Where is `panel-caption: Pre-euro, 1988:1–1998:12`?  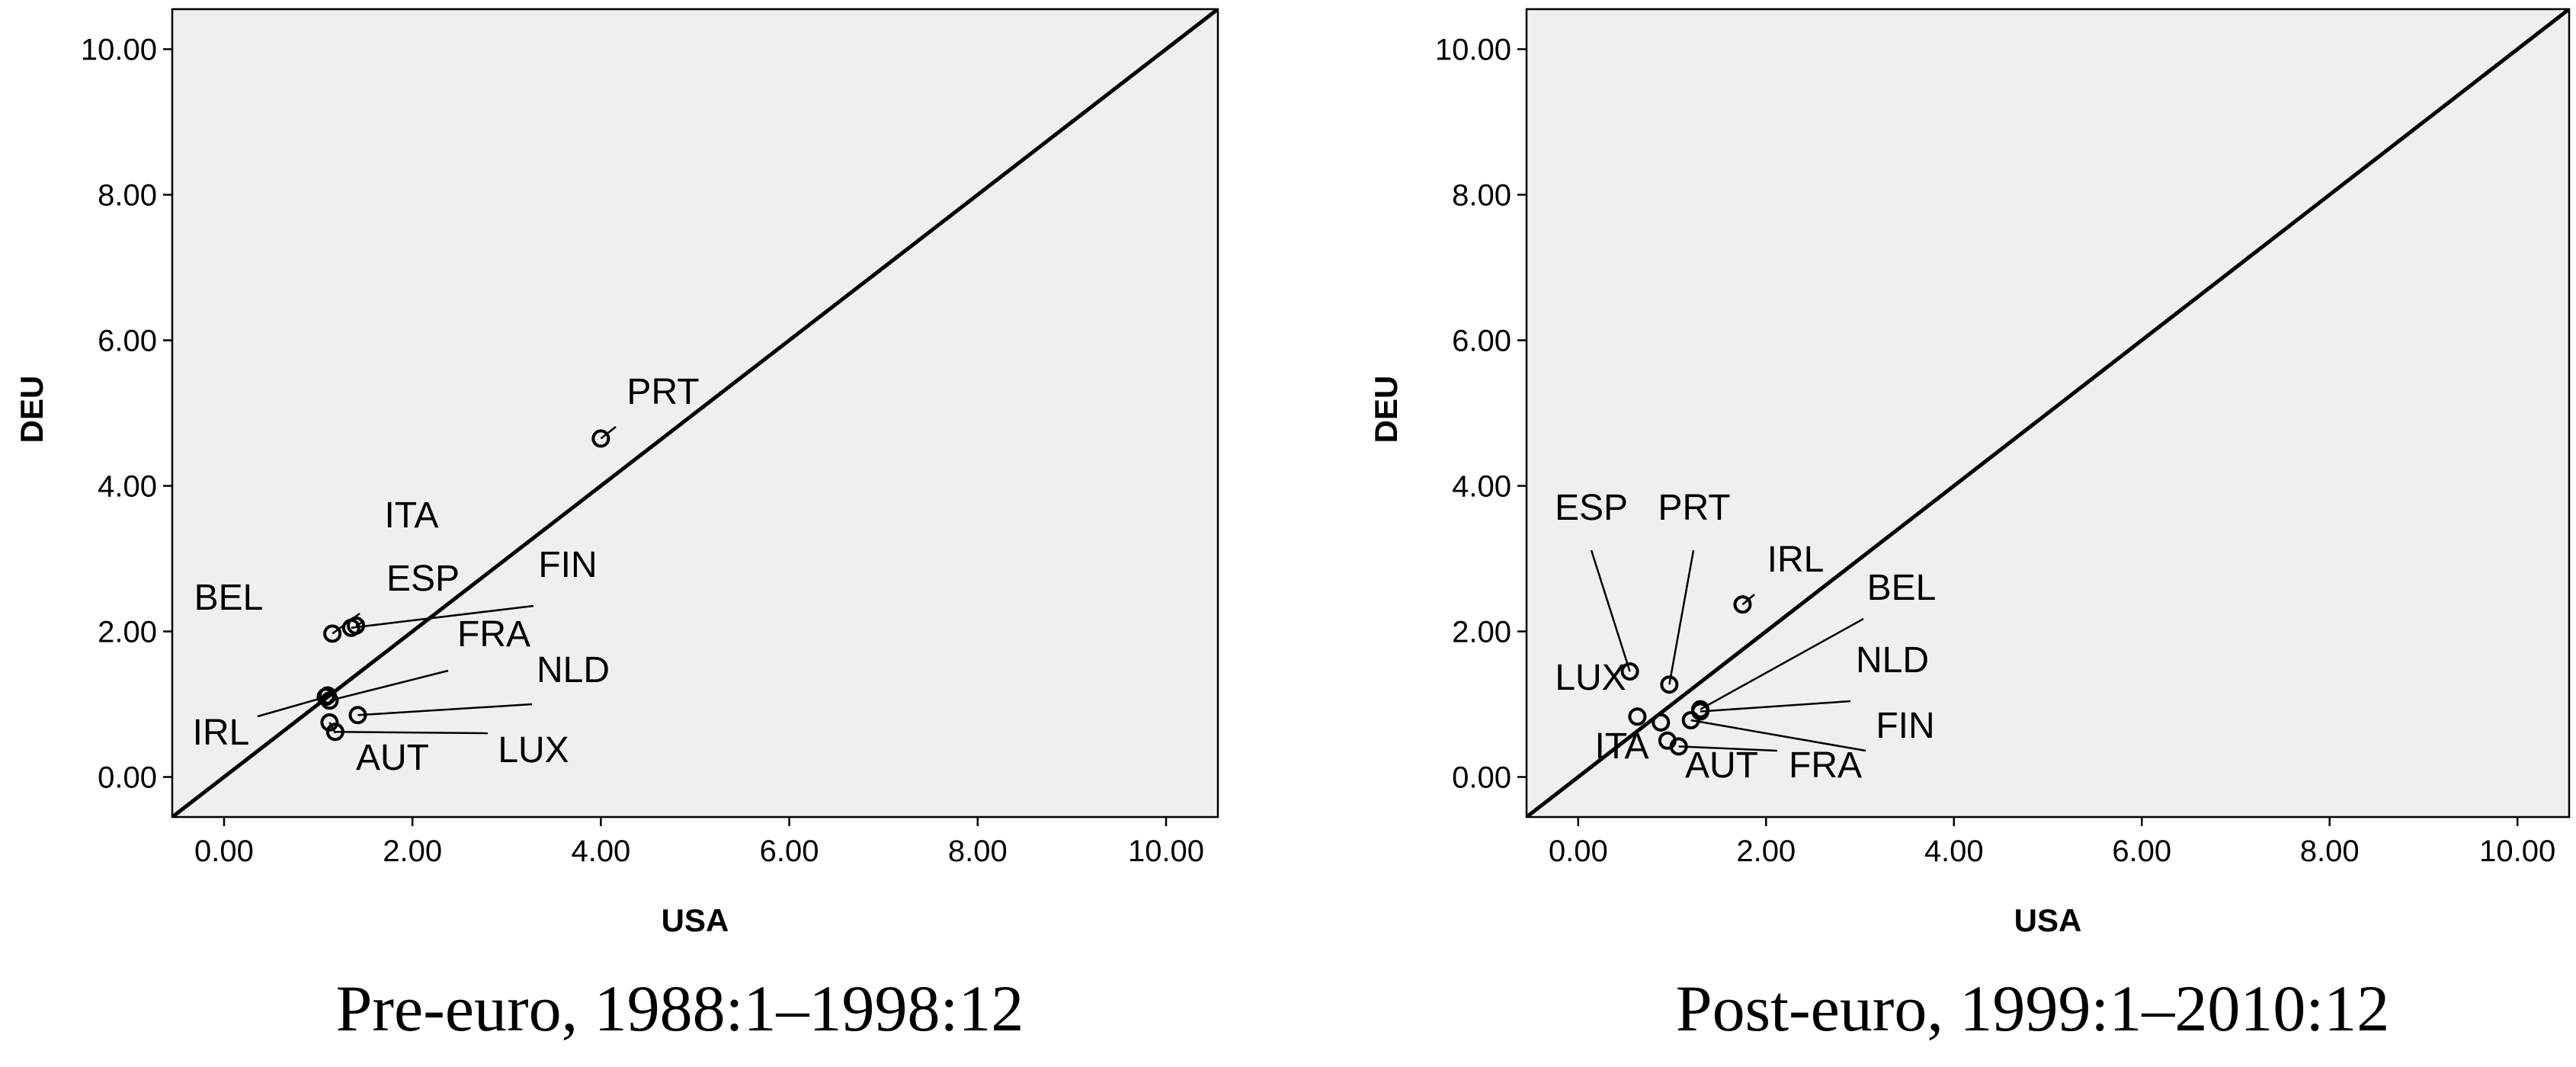 panel-caption: Pre-euro, 1988:1–1998:12 is located at coordinates (680, 1009).